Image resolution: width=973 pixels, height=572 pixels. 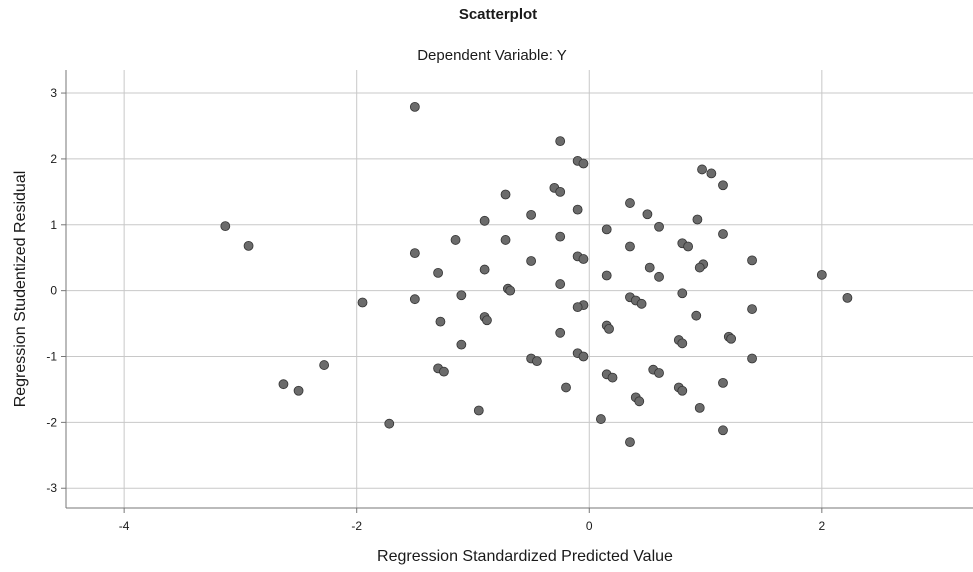 What do you see at coordinates (124, 526) in the screenshot?
I see `x-tick-label: -4` at bounding box center [124, 526].